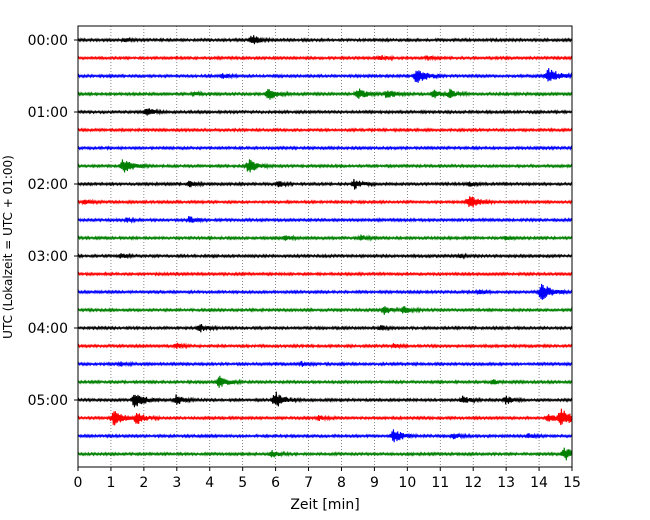 The image size is (650, 520). I want to click on y-tick-label: 01:00, so click(48, 113).